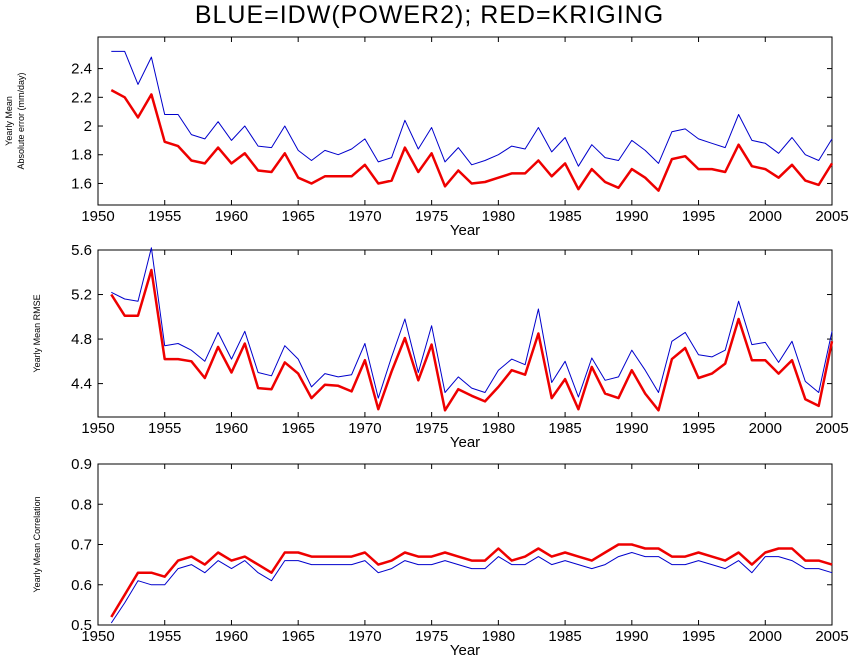  What do you see at coordinates (765, 636) in the screenshot?
I see `correlation-xtick-label: 2000` at bounding box center [765, 636].